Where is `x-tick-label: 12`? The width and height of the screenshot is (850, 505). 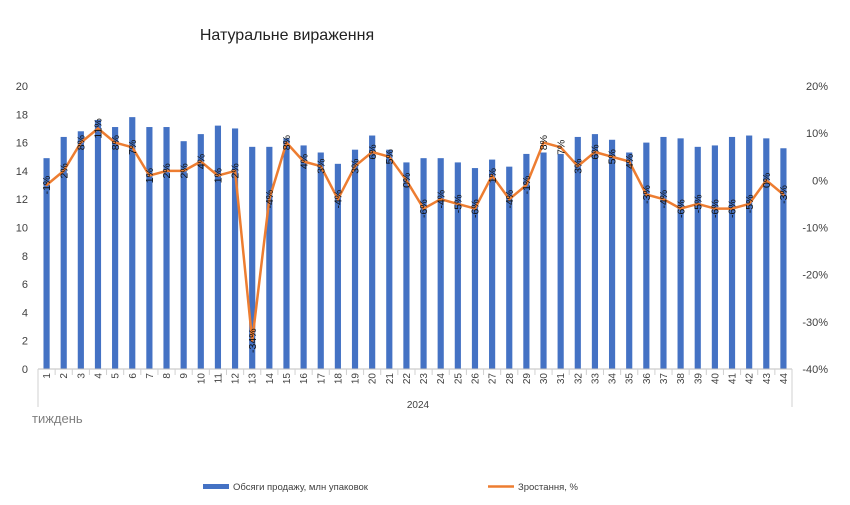 x-tick-label: 12 is located at coordinates (236, 379).